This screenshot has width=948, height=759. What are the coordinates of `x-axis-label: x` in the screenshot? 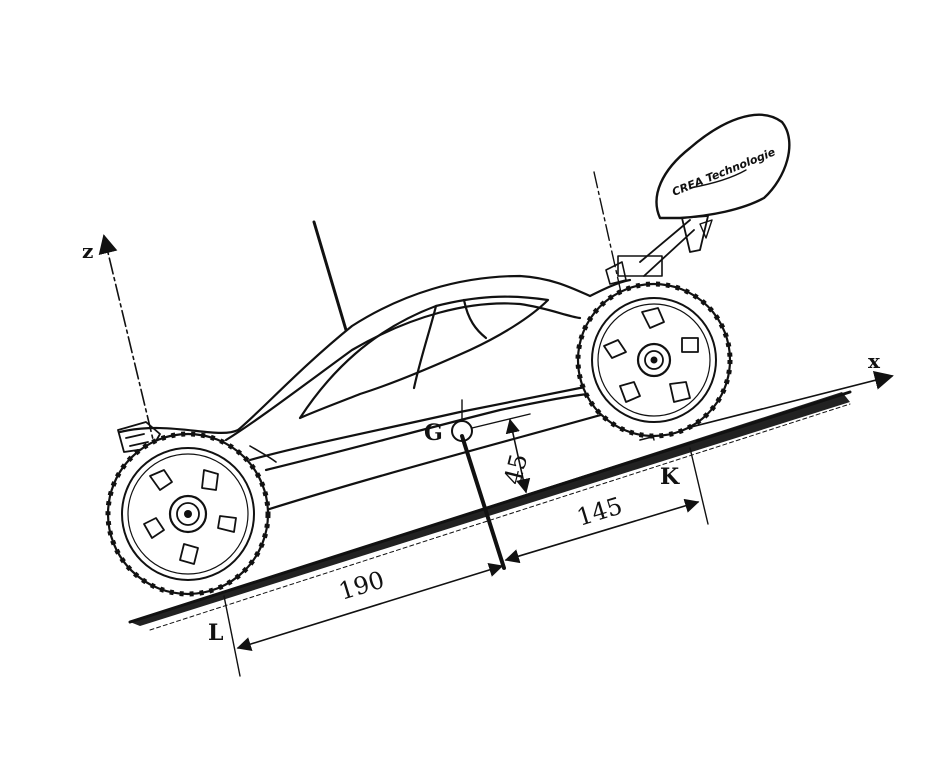 It's located at (874, 361).